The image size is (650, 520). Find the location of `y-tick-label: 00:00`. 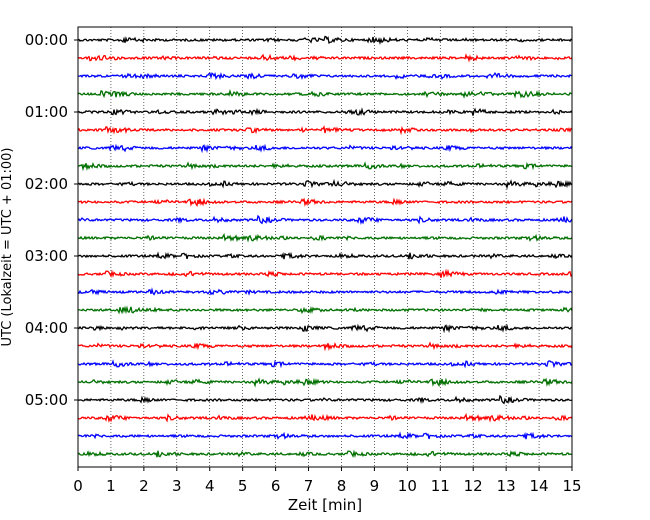

y-tick-label: 00:00 is located at coordinates (46, 40).